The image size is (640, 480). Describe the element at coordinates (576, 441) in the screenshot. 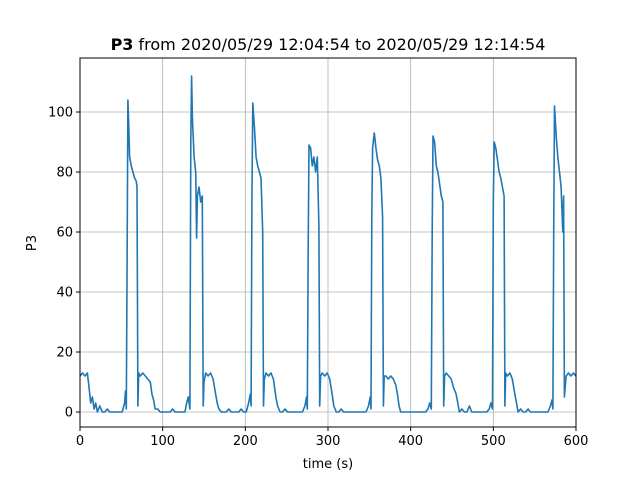

I see `x-tick-label: 600` at that location.